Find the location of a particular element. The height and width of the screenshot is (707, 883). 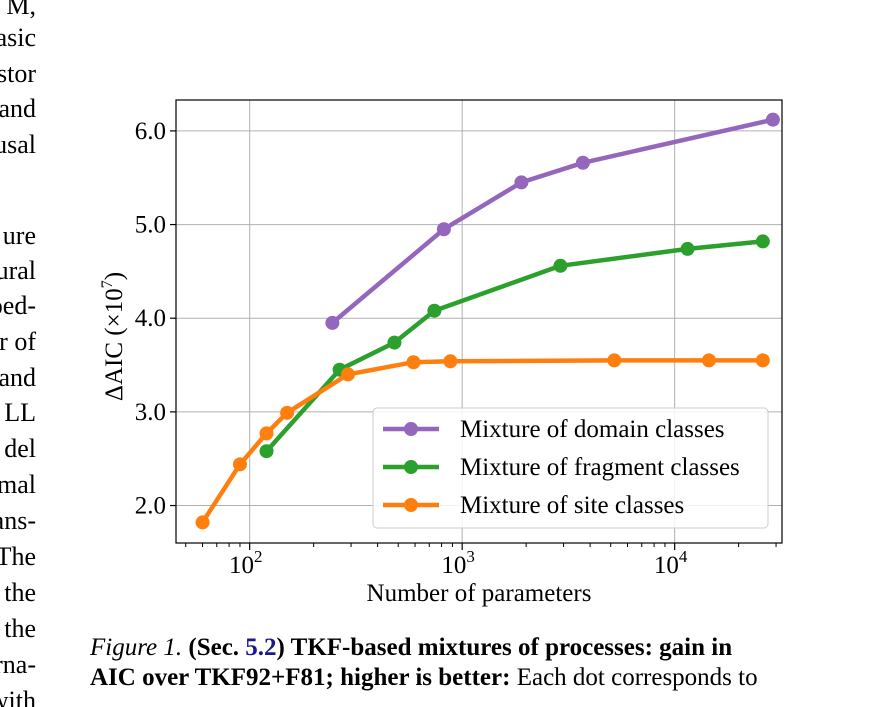

y-axis-label: ΔAIC (×107) is located at coordinates (113, 336).